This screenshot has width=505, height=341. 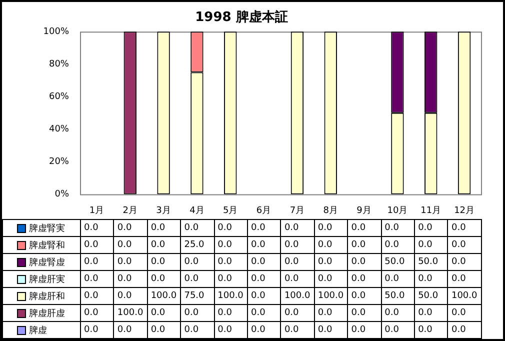 What do you see at coordinates (241, 17) in the screenshot?
I see `chart-title: 1998 脾虚本証` at bounding box center [241, 17].